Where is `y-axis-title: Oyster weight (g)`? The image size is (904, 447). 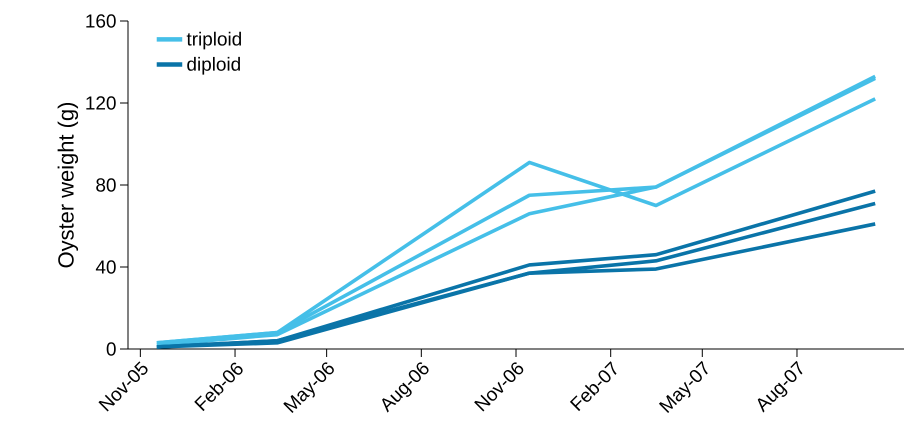
y-axis-title: Oyster weight (g) is located at coordinates (68, 185).